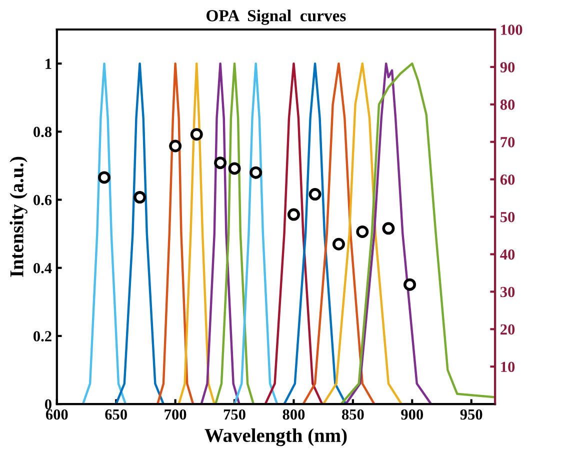 This screenshot has width=569, height=454. I want to click on x-tick-label: 750, so click(235, 414).